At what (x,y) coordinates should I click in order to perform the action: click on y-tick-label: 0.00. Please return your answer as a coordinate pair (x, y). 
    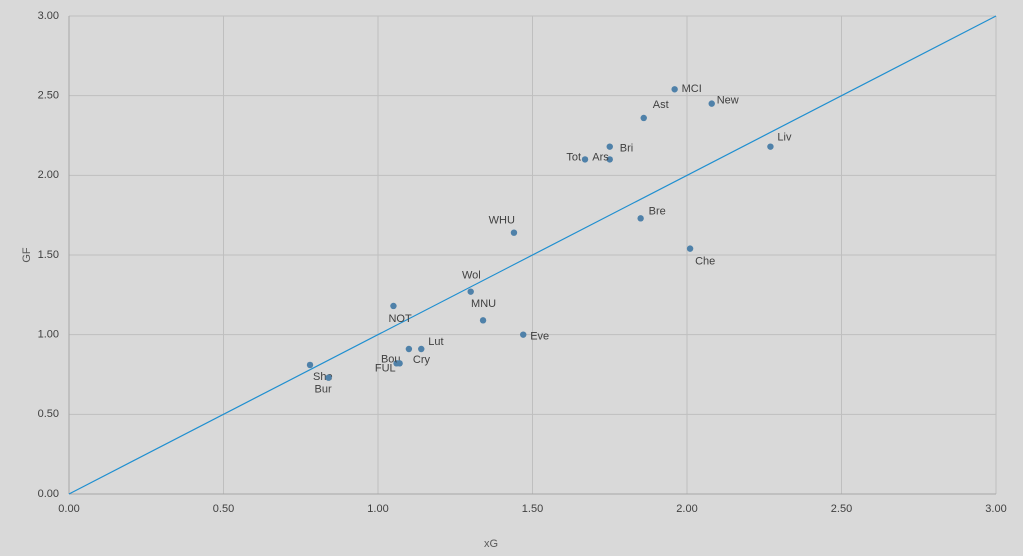
    Looking at the image, I should click on (48, 494).